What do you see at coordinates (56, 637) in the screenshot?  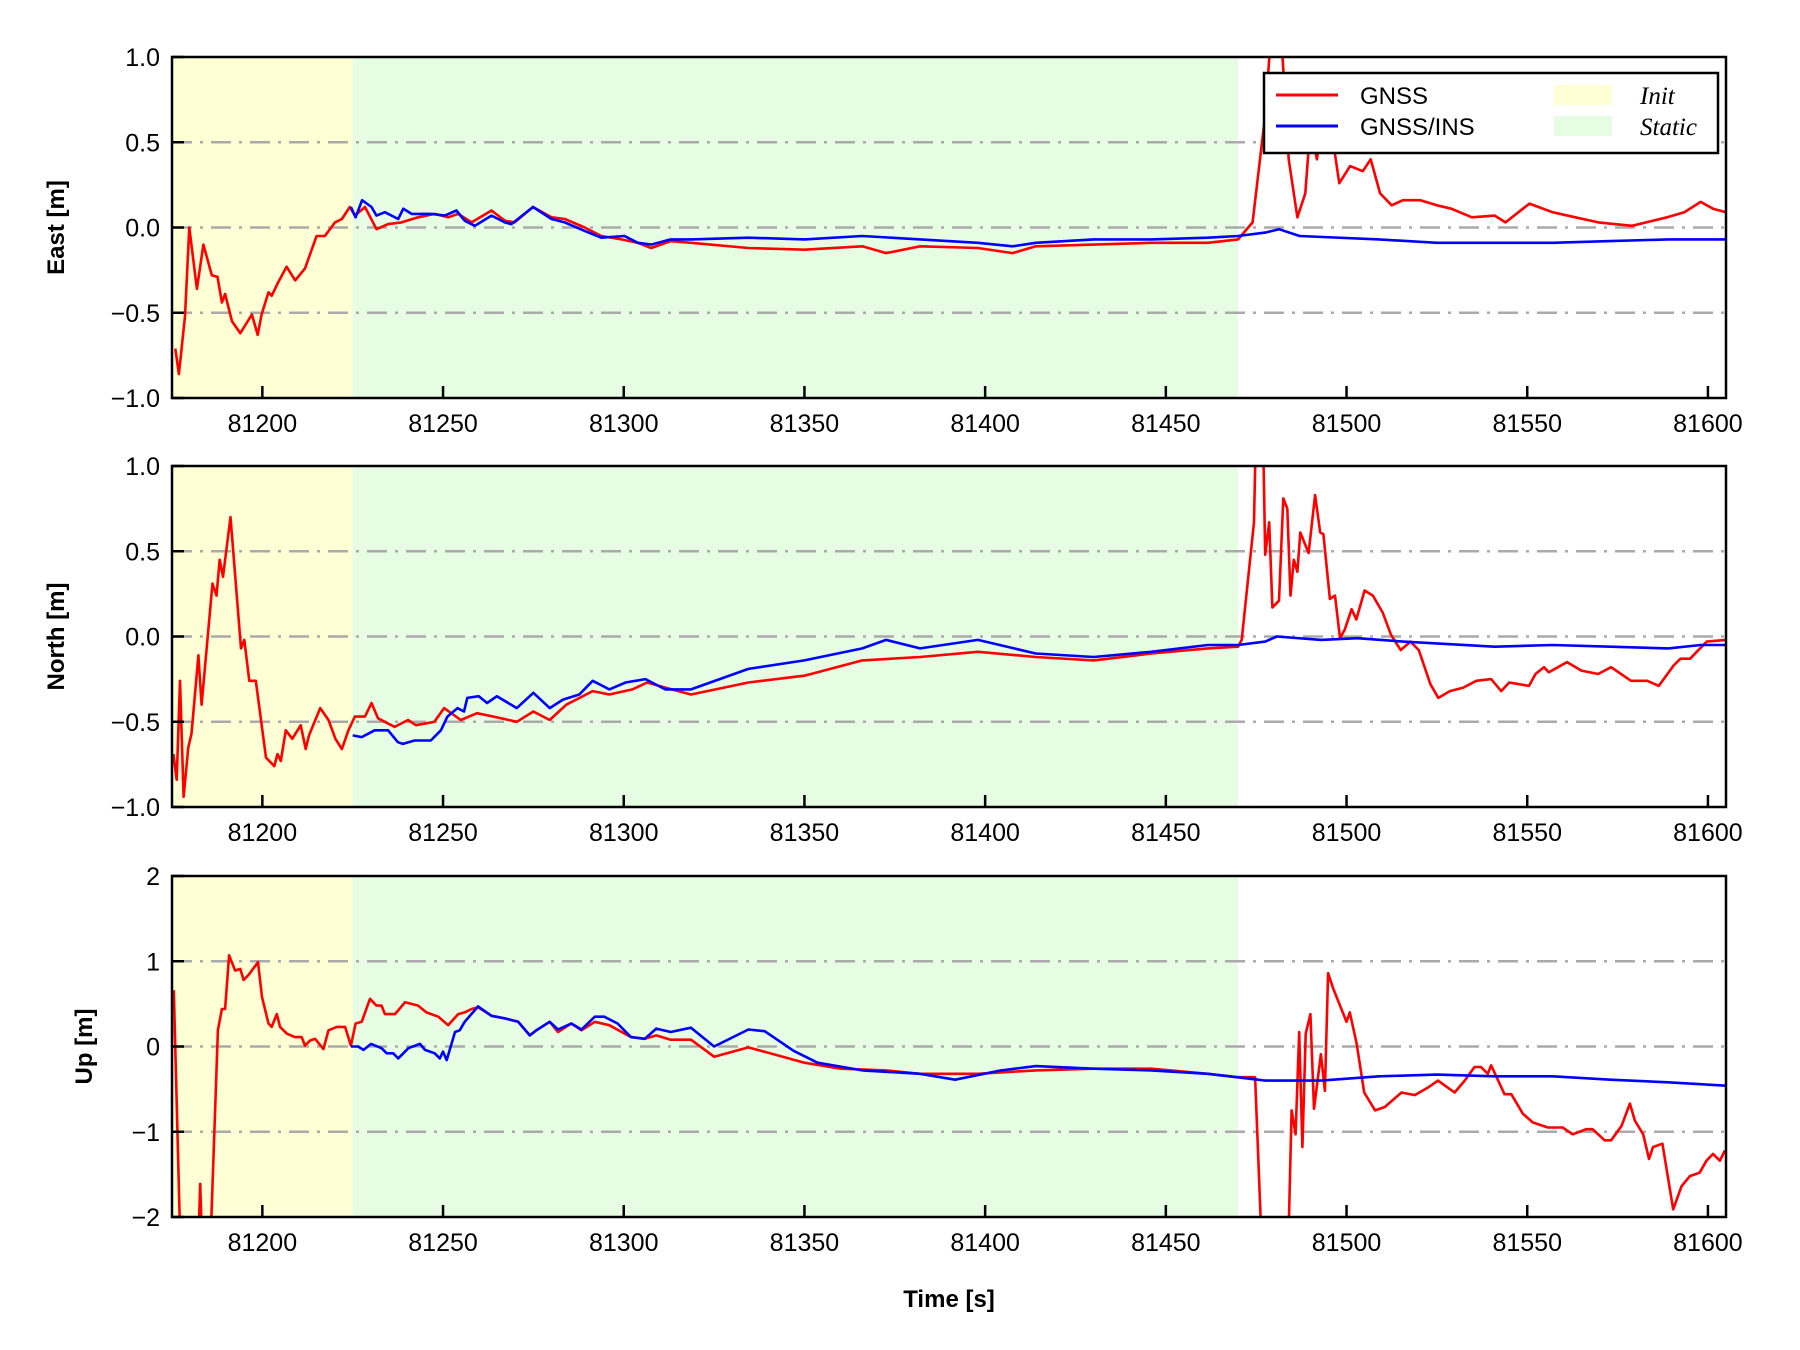 I see `y-axis-label: North [m]` at bounding box center [56, 637].